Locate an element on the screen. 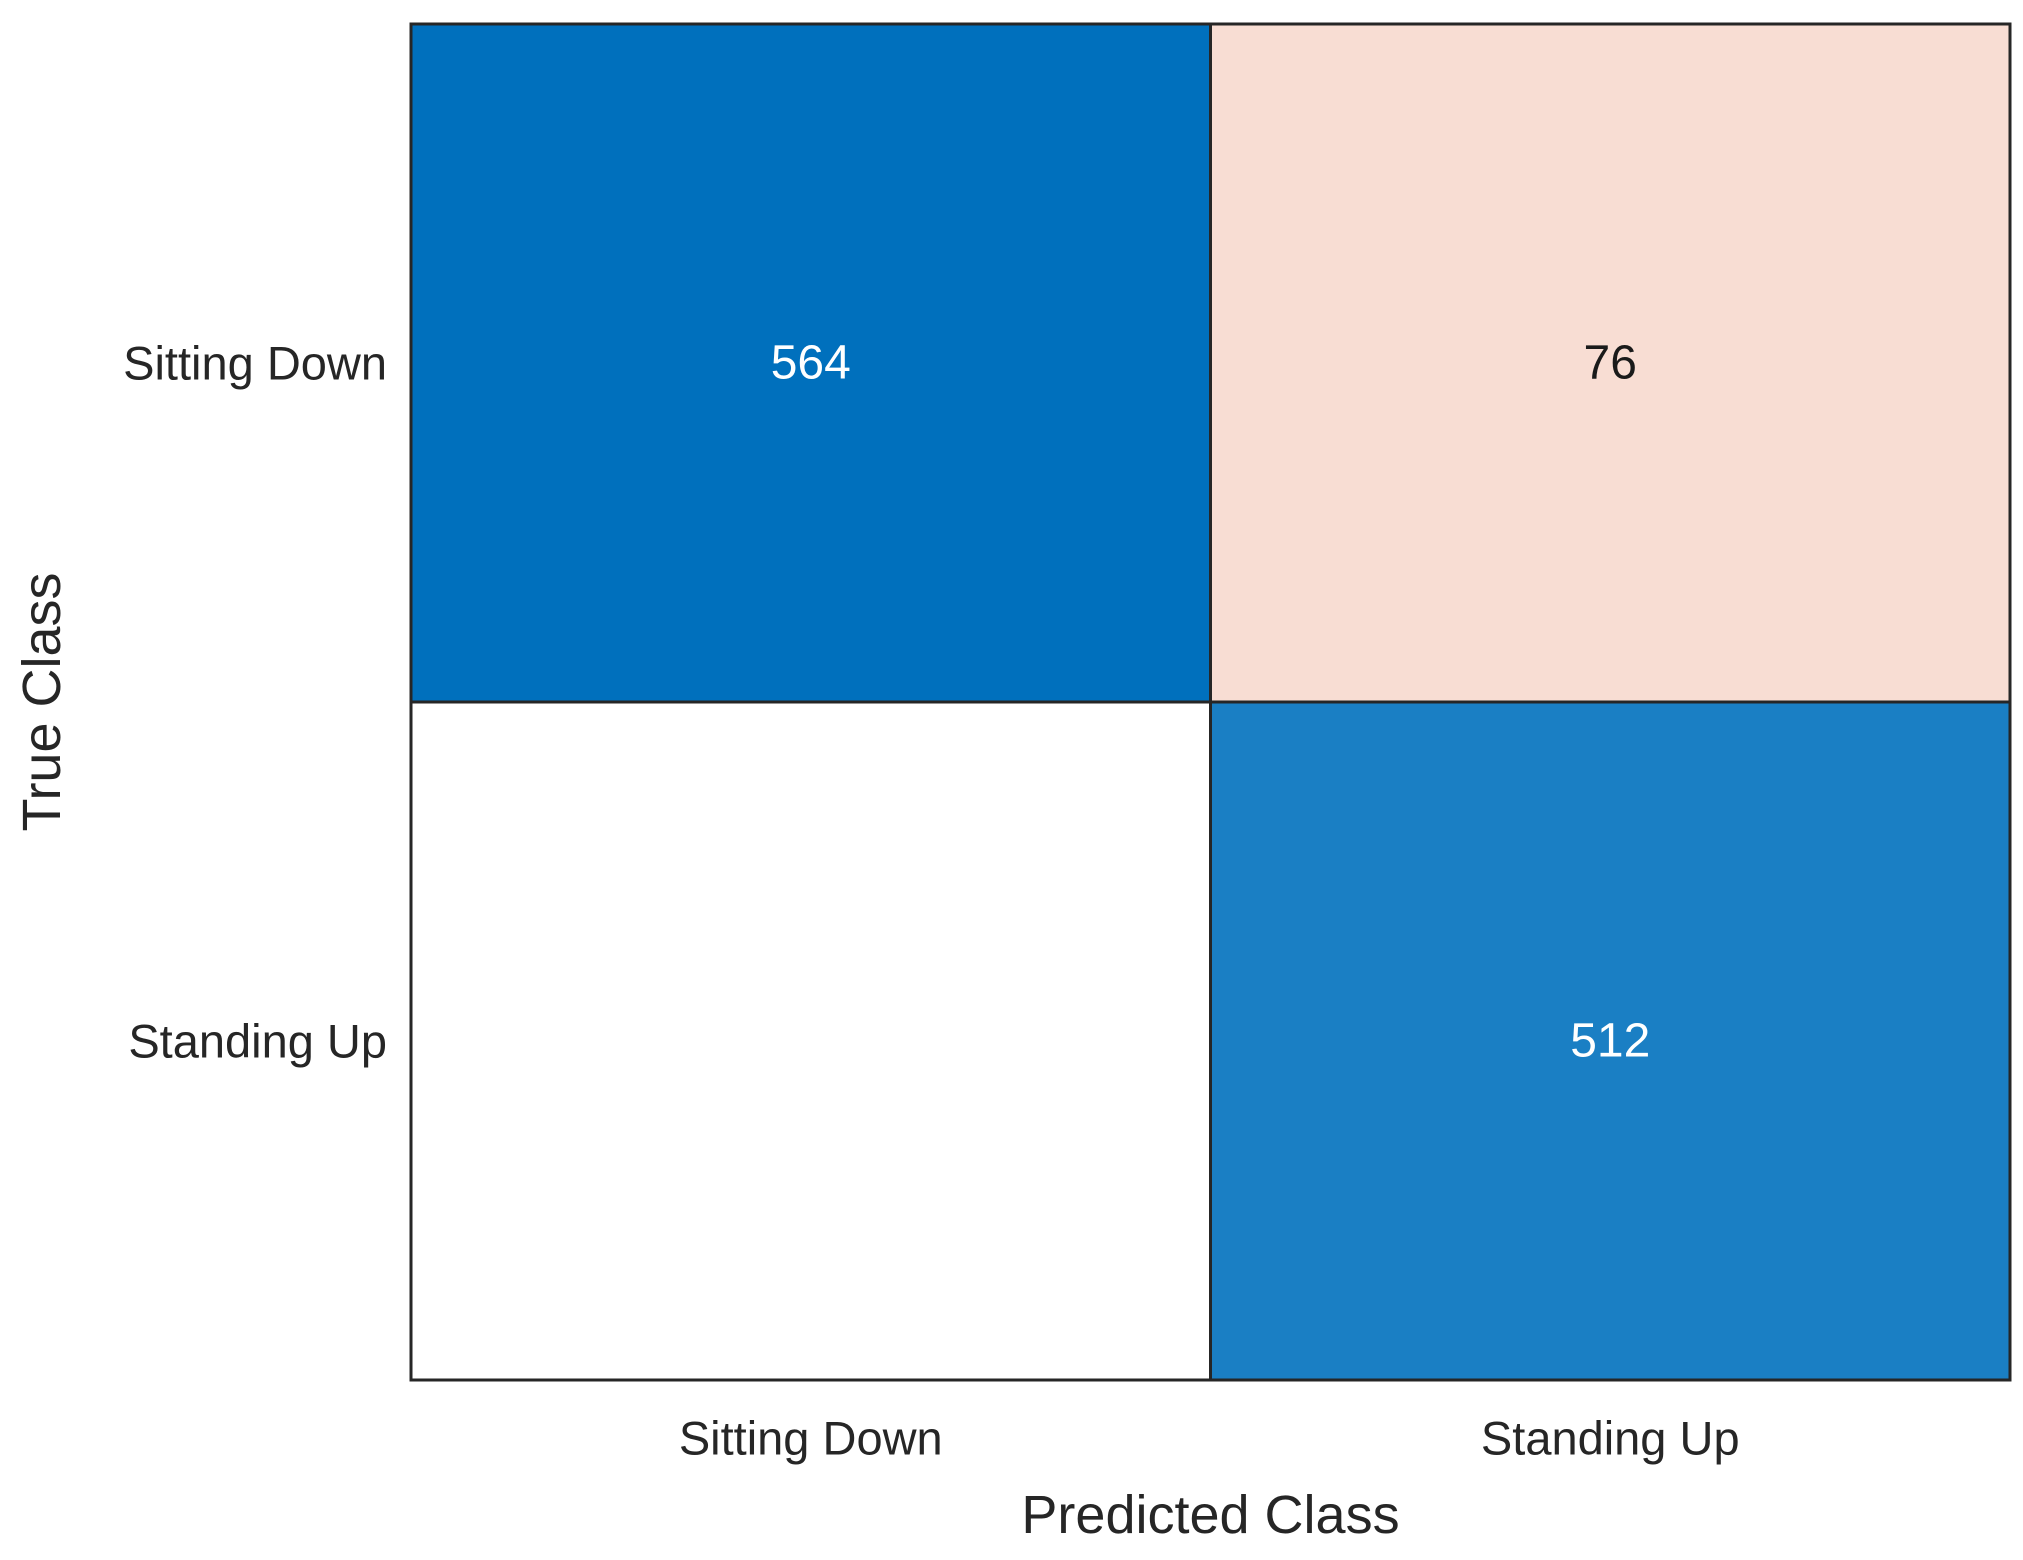 The height and width of the screenshot is (1560, 2023). x-axis-label: Predicted Class is located at coordinates (1210, 1515).